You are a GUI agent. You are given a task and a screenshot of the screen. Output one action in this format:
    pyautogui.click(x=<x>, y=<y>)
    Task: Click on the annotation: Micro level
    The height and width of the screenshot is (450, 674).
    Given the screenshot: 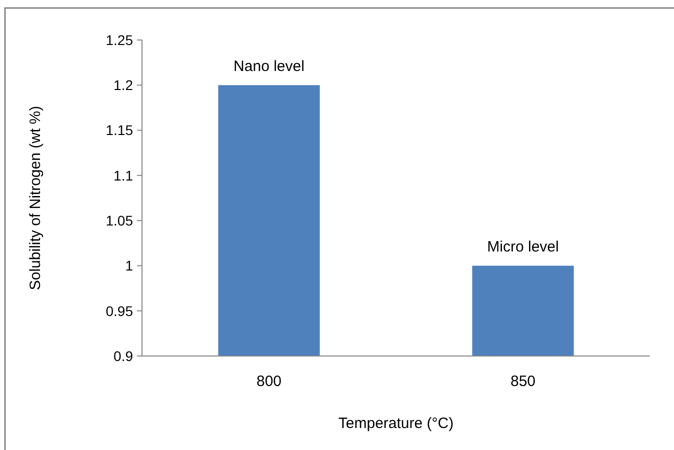 What is the action you would take?
    pyautogui.click(x=523, y=247)
    